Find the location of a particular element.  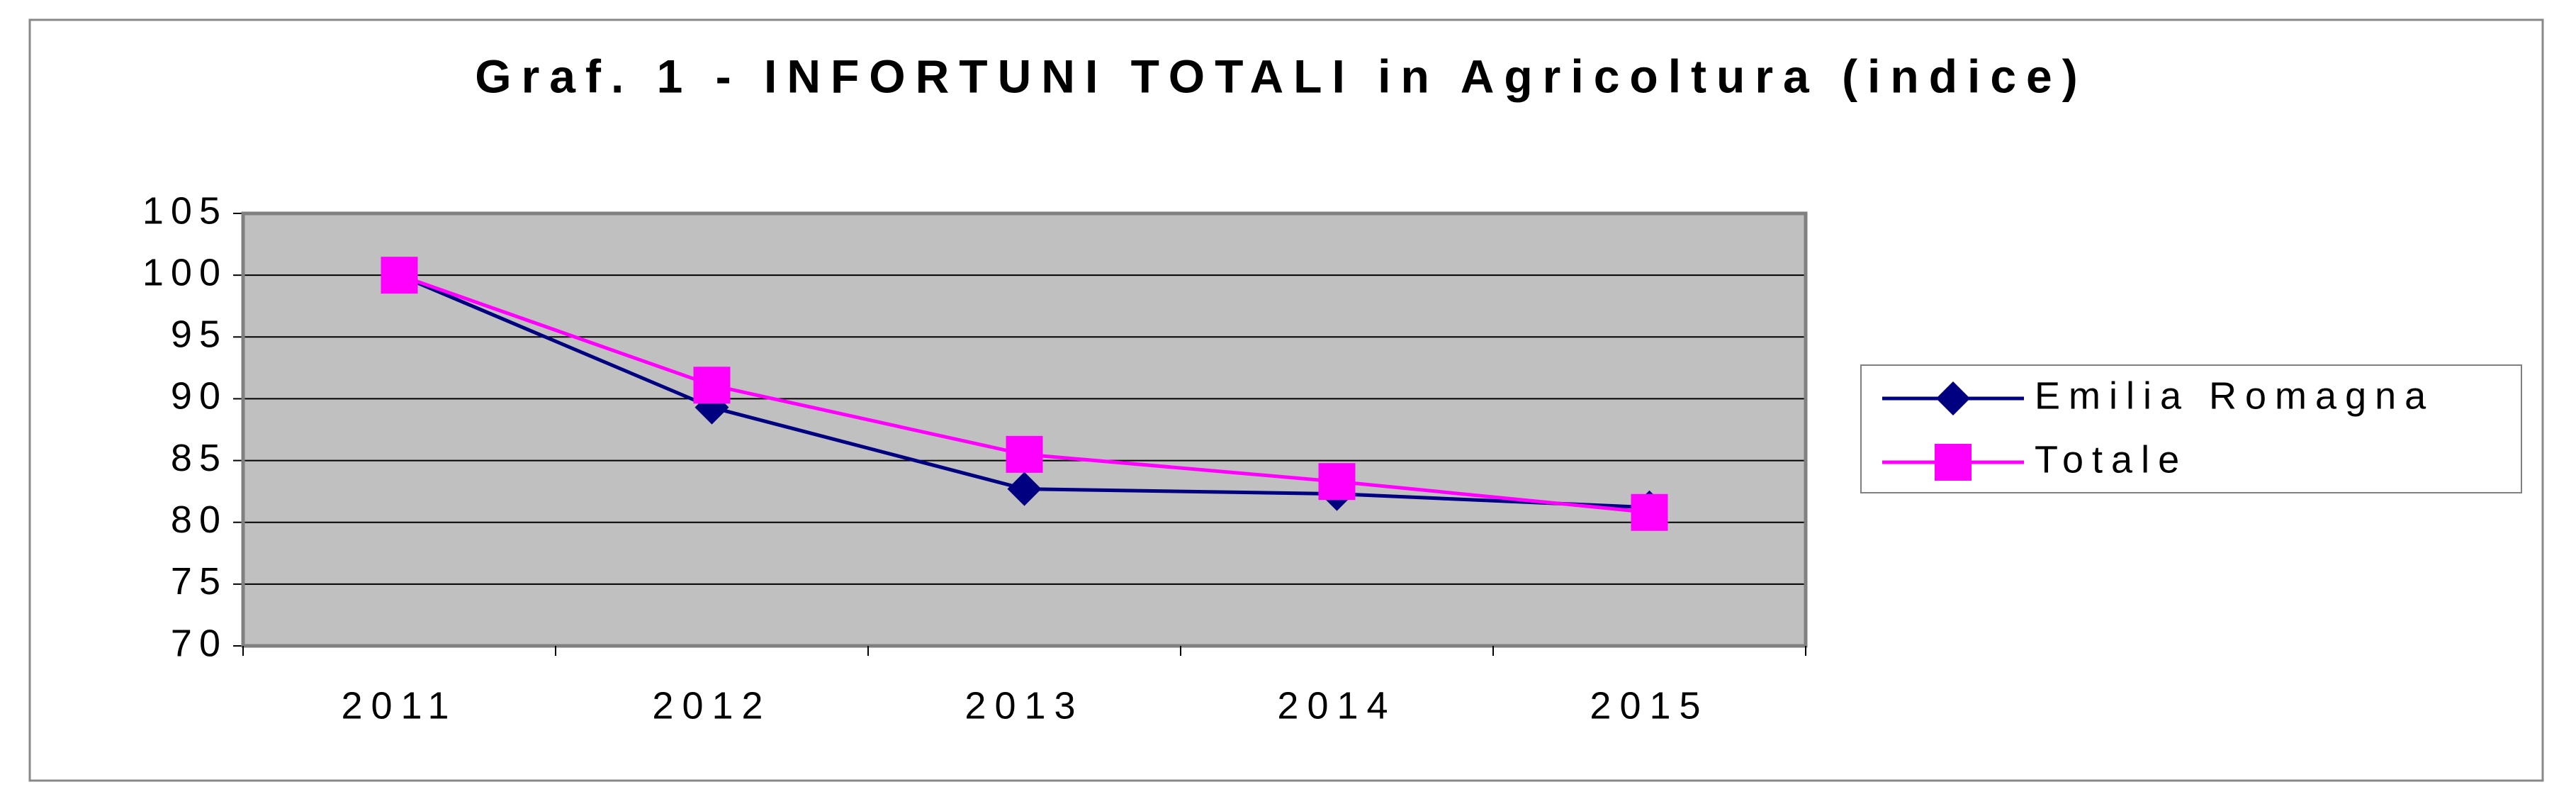

y-tick-label: 100 is located at coordinates (184, 272).